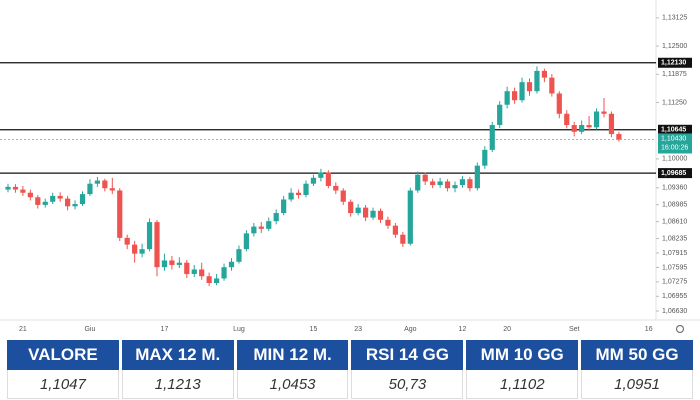  Describe the element at coordinates (674, 147) in the screenshot. I see `countdown: 16:00:26` at that location.